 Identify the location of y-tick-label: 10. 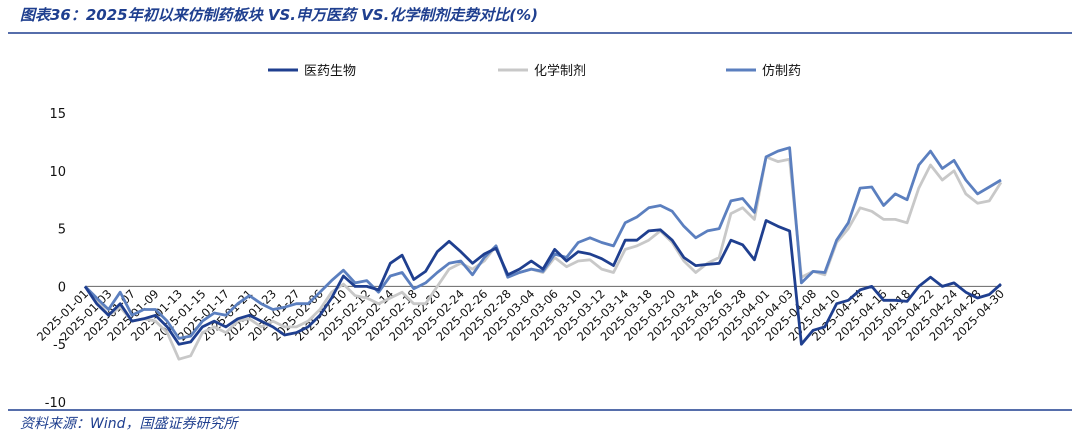
(57, 172).